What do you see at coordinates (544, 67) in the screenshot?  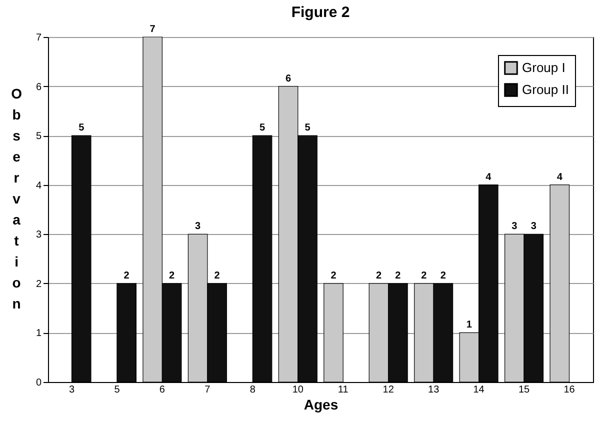 I see `legend-label: Group I` at bounding box center [544, 67].